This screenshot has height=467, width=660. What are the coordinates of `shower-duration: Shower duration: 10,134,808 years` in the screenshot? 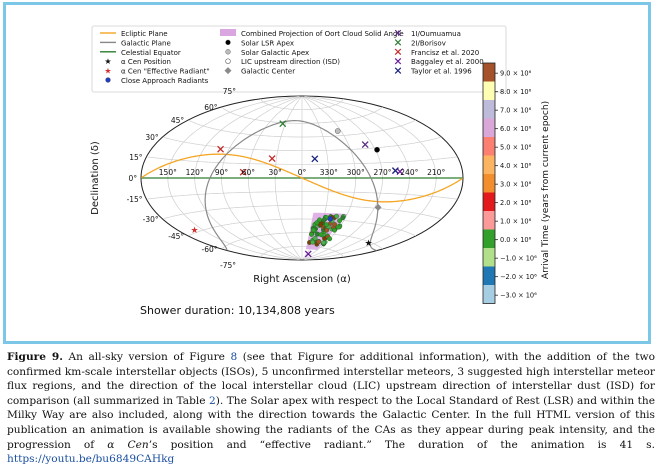 It's located at (237, 310).